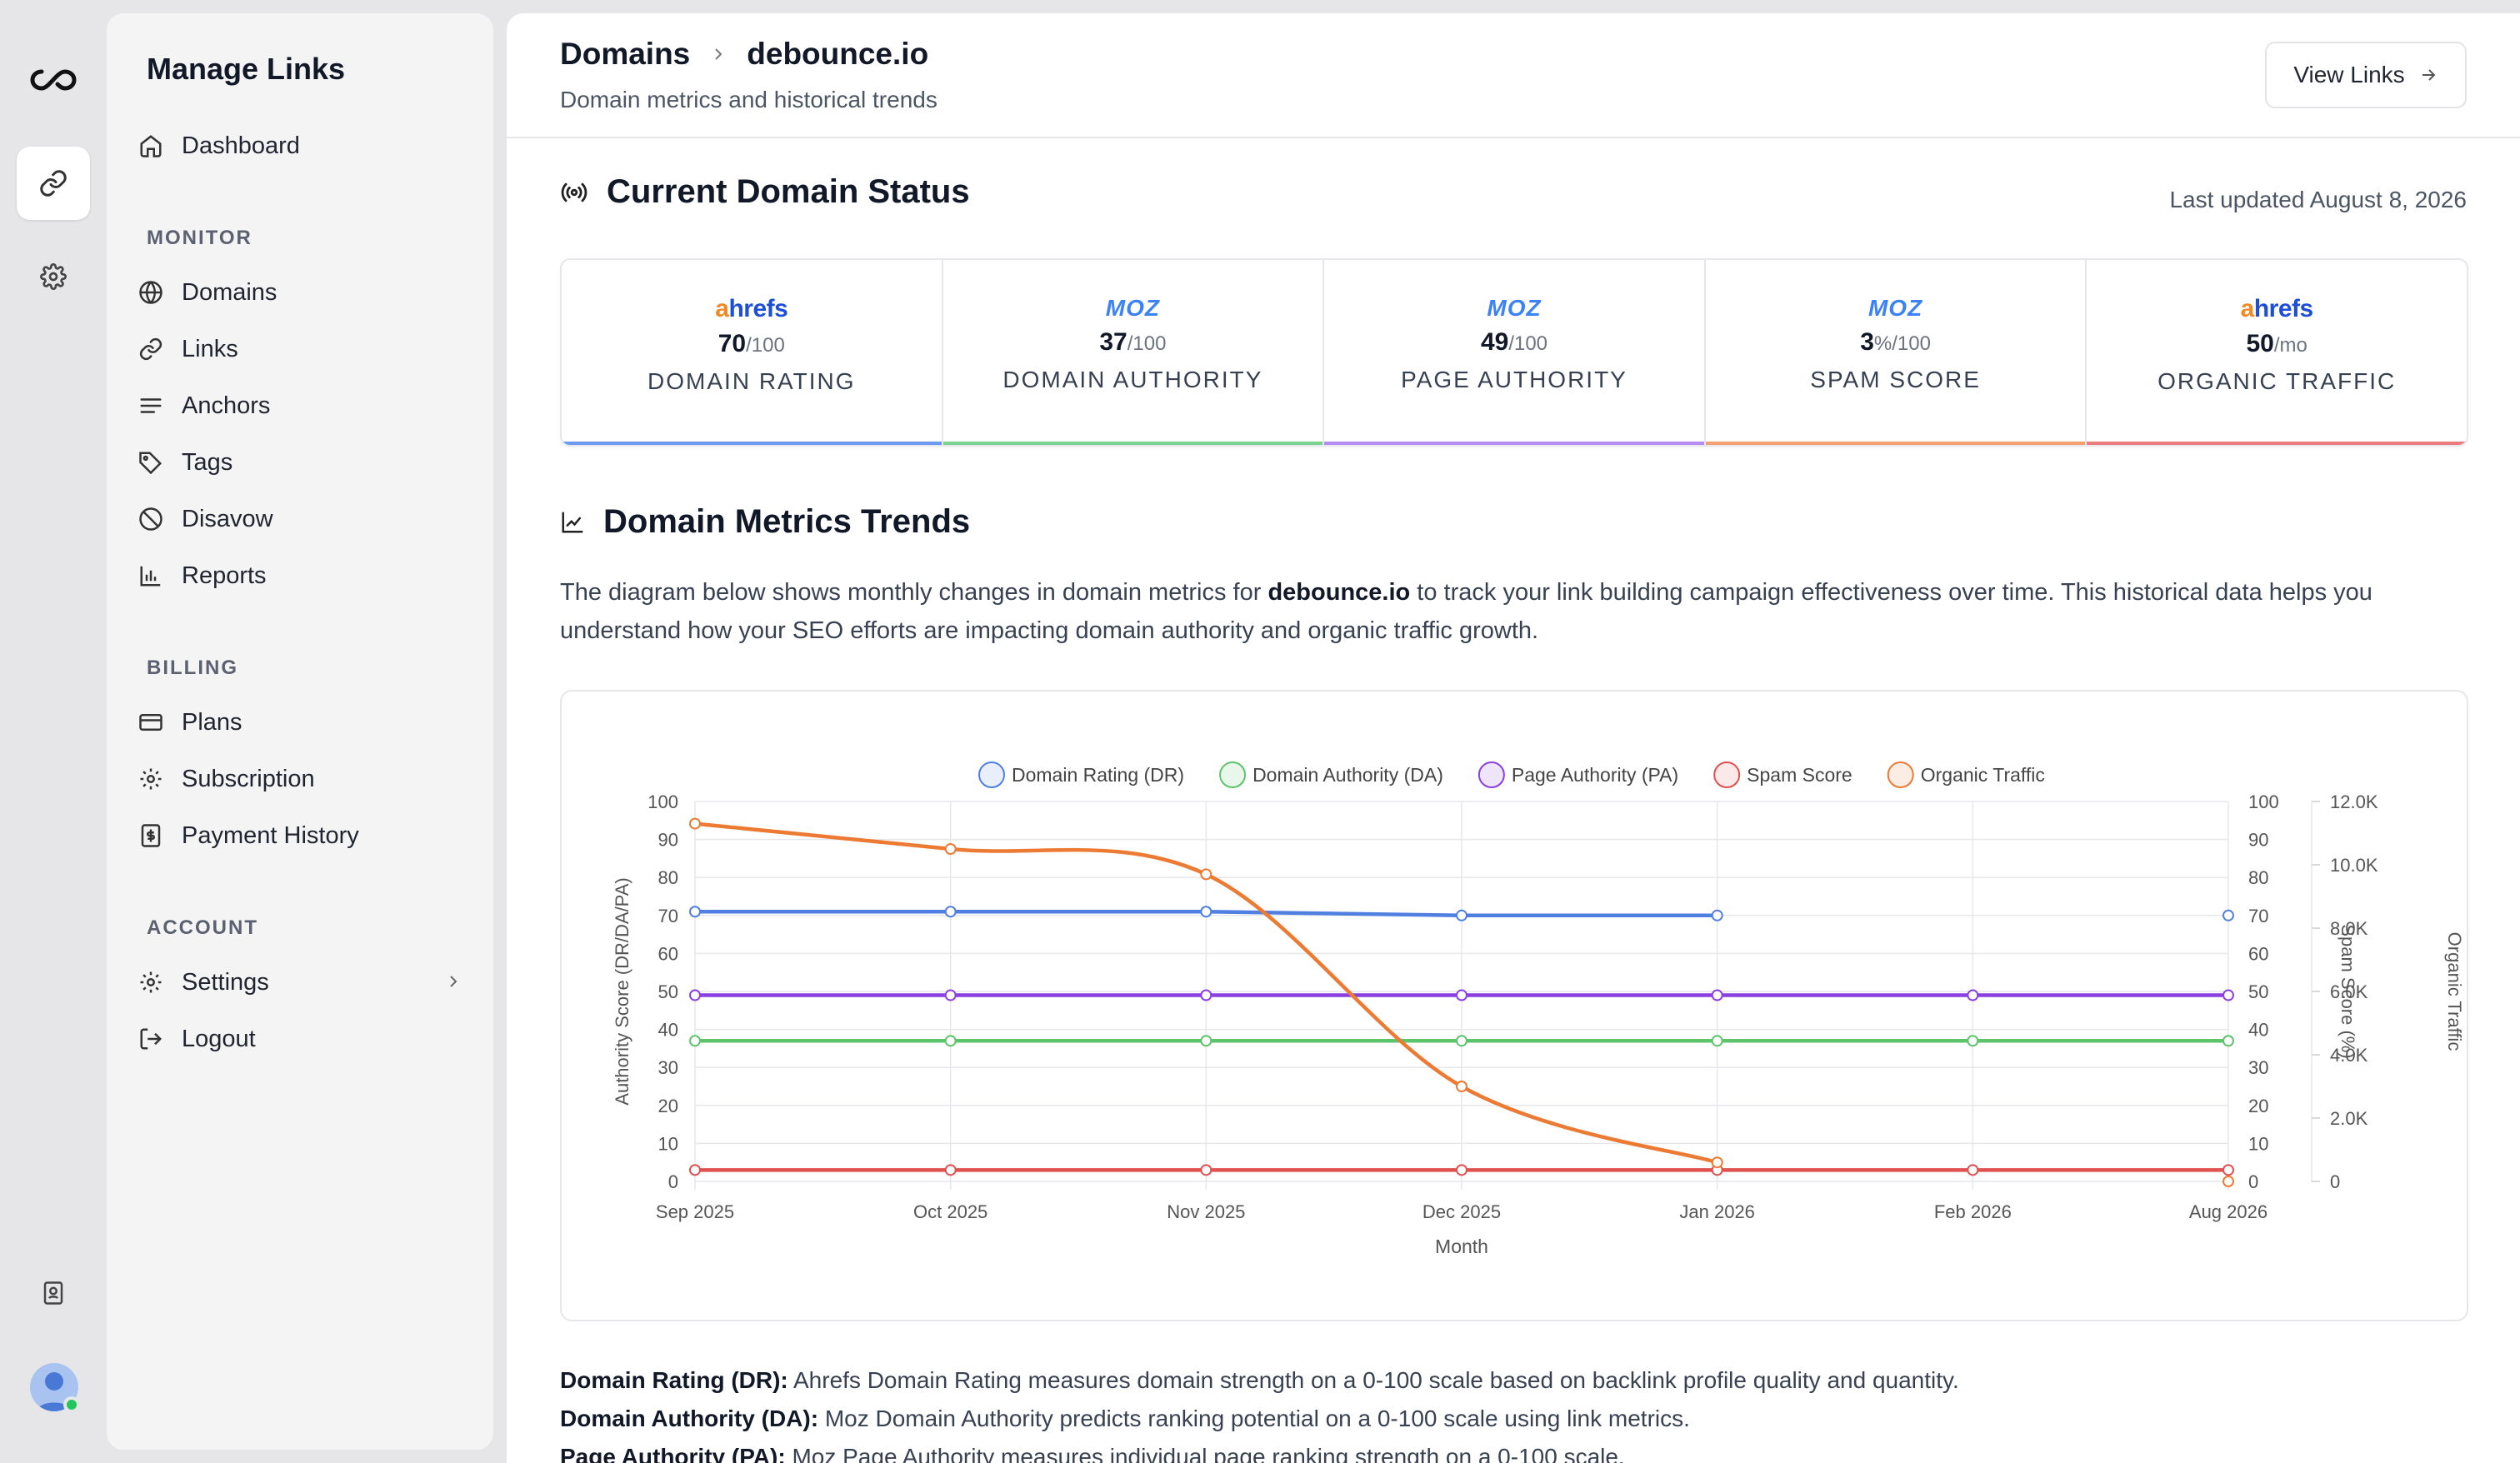  Describe the element at coordinates (270, 835) in the screenshot. I see `sidebar-item-label: Payment History` at that location.